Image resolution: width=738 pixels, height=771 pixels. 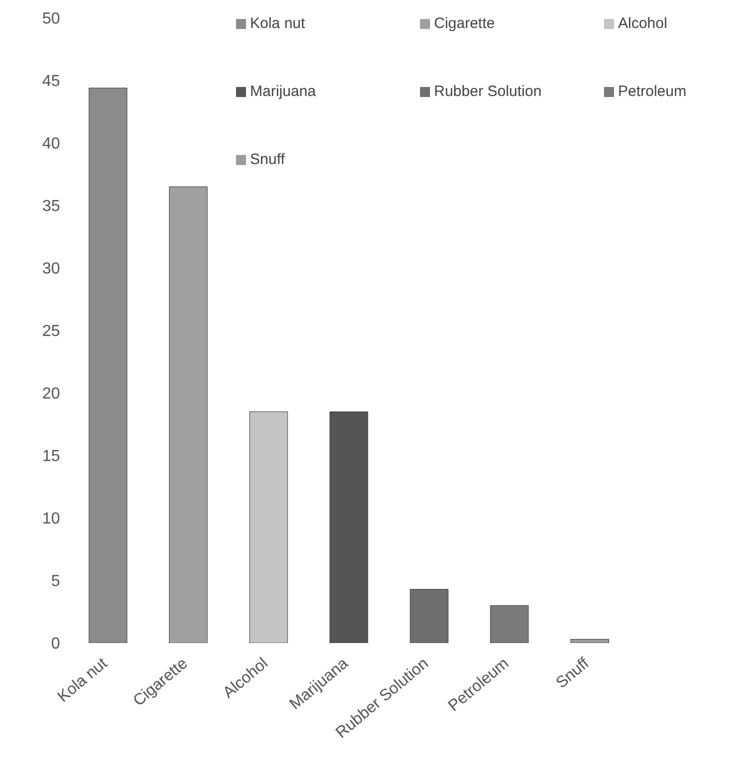 I want to click on y-tick-label: 35, so click(x=51, y=207).